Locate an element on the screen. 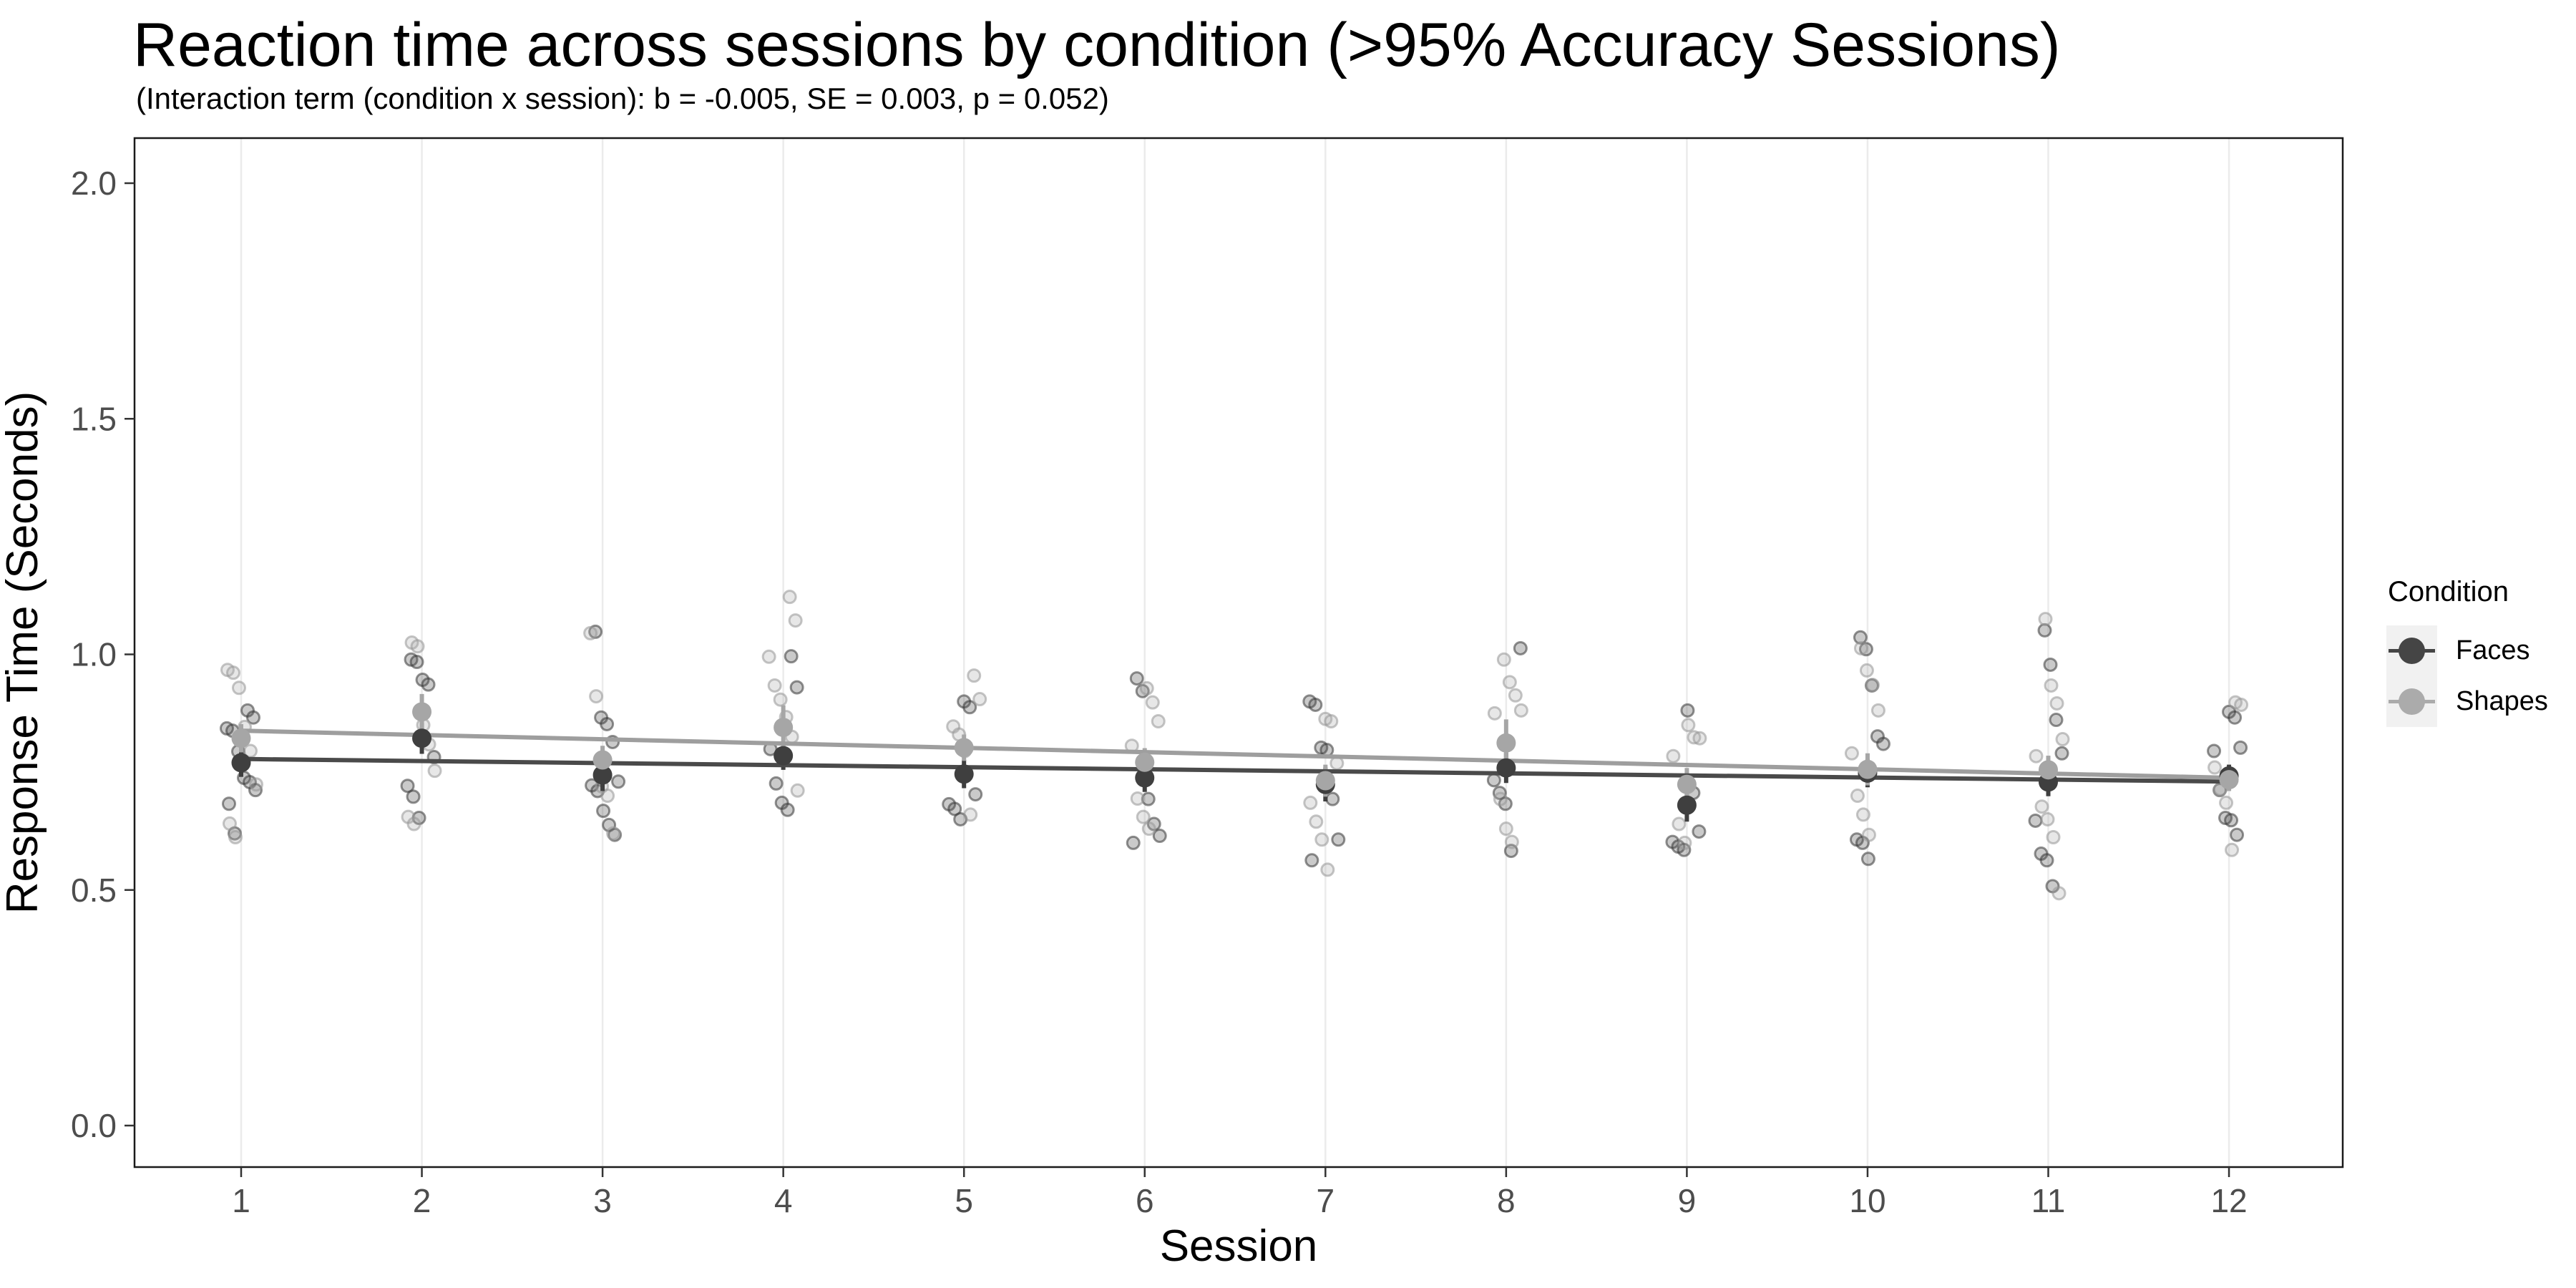 Image resolution: width=2576 pixels, height=1288 pixels. y-tick-label: 1.0 is located at coordinates (94, 654).